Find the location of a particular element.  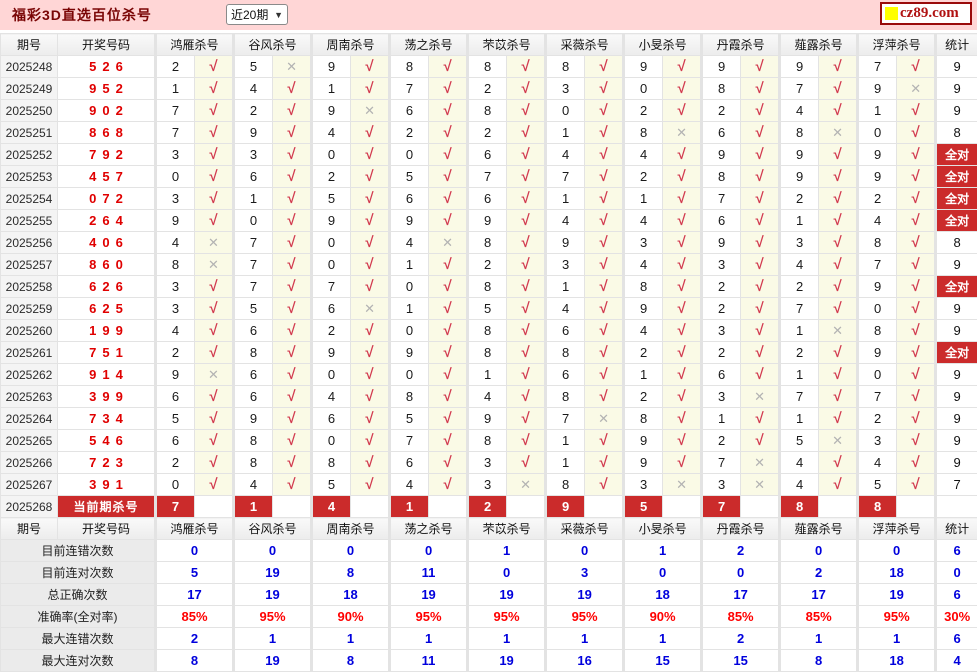

draw-numbers-cell: 723 is located at coordinates (107, 463).